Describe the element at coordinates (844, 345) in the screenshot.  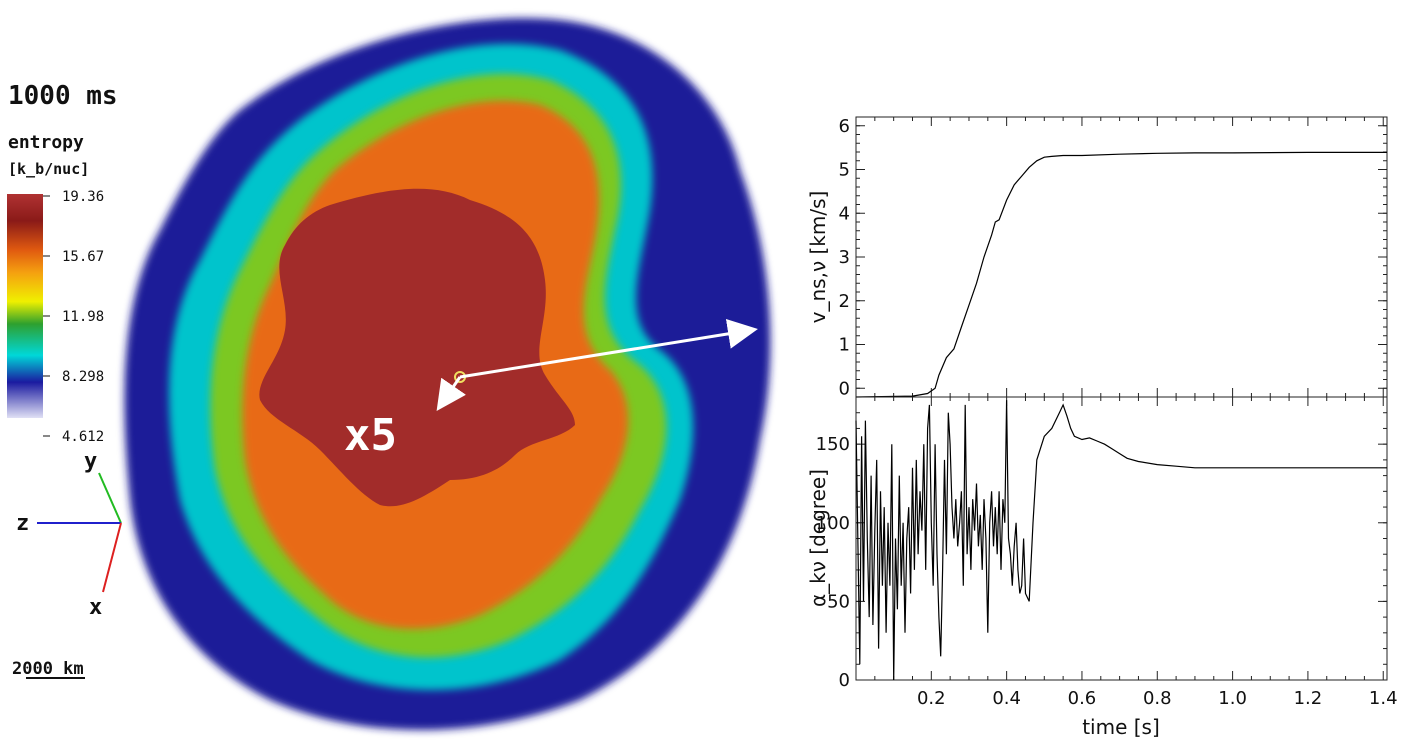
I see `y-tick-label: 1` at that location.